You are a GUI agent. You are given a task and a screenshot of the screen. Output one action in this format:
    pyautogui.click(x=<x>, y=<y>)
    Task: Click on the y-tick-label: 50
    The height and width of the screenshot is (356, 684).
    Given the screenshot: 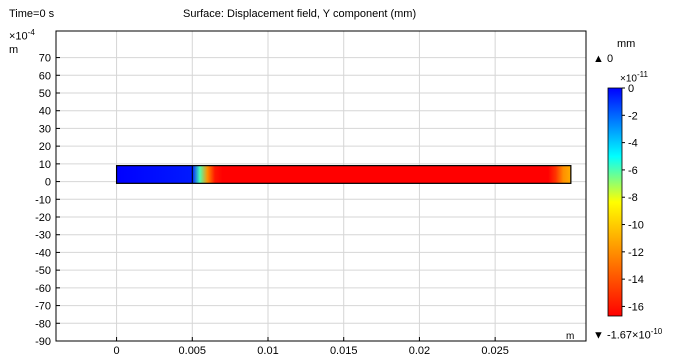 What is the action you would take?
    pyautogui.click(x=45, y=94)
    